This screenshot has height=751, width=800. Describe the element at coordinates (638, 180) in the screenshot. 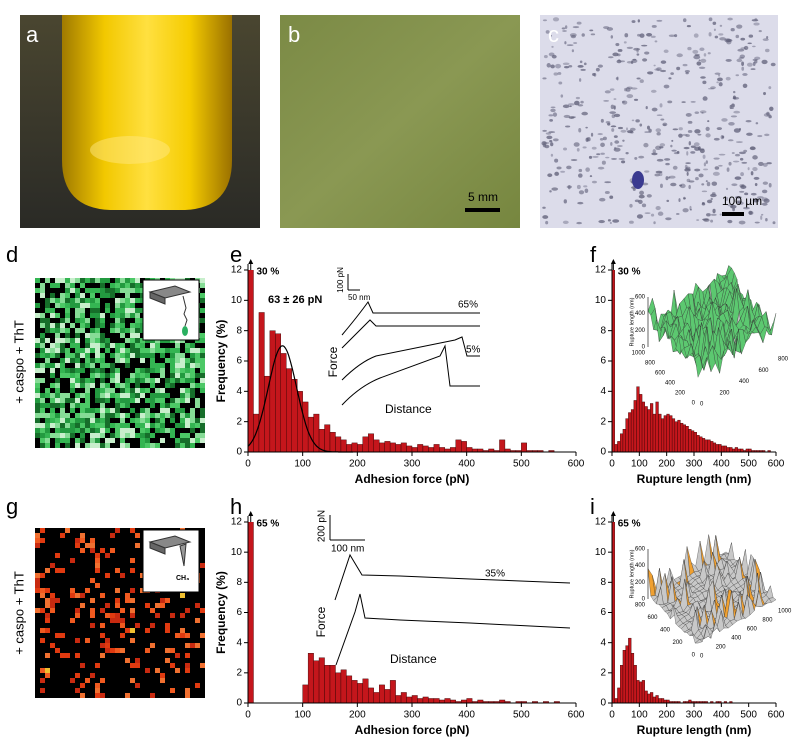

I see `stained-cell` at that location.